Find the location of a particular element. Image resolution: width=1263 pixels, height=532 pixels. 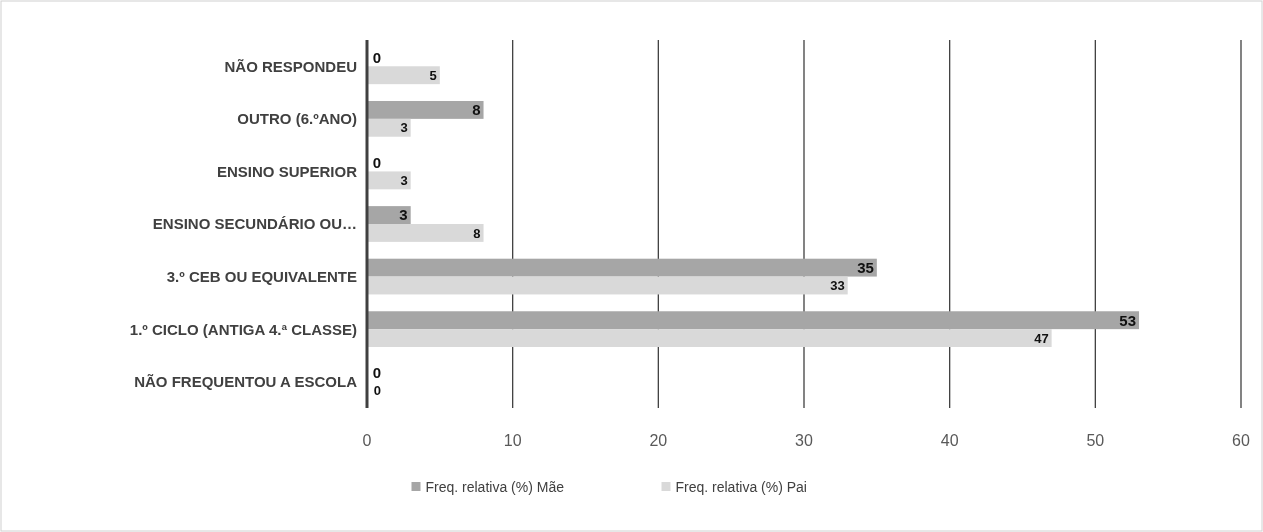

x-tick-label: 30 is located at coordinates (804, 440).